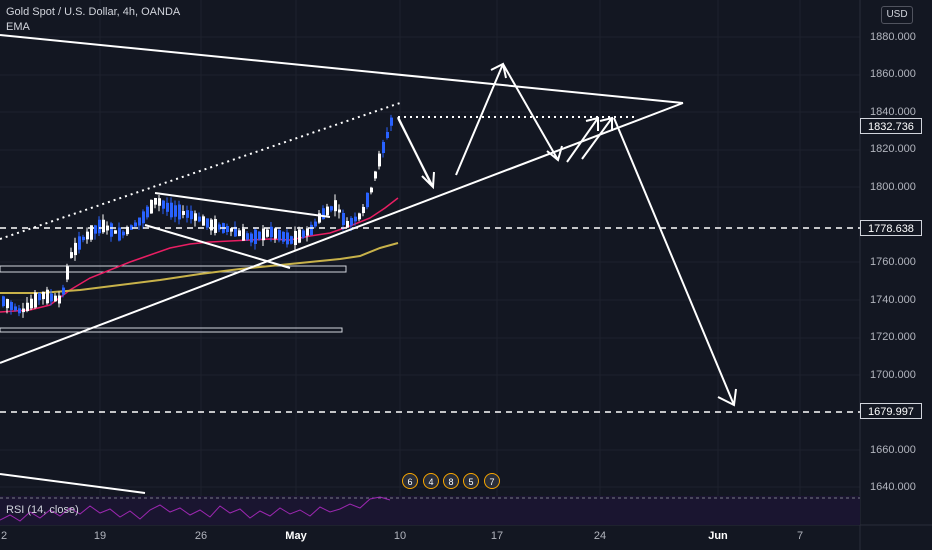  What do you see at coordinates (893, 337) in the screenshot?
I see `price-axis-label: 1720.000` at bounding box center [893, 337].